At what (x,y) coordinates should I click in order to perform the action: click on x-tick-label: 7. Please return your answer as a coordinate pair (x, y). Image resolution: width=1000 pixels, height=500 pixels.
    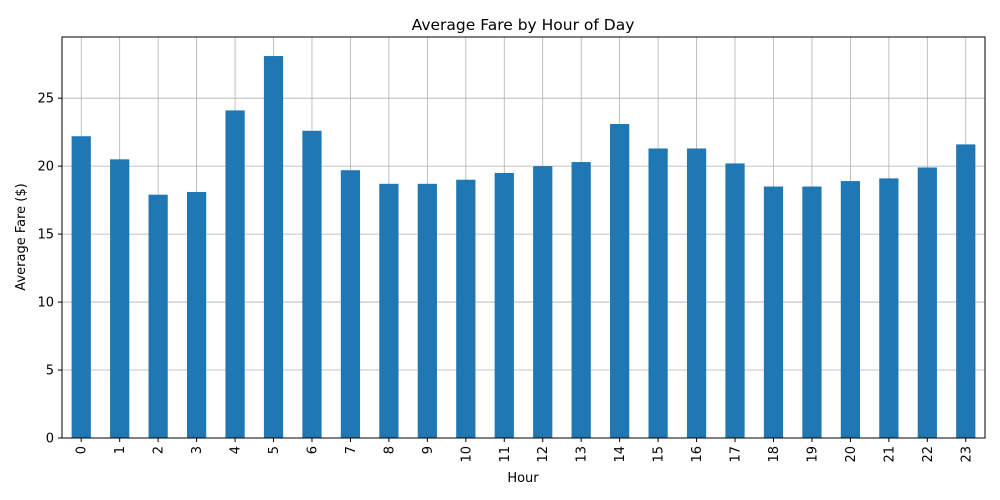
    Looking at the image, I should click on (351, 450).